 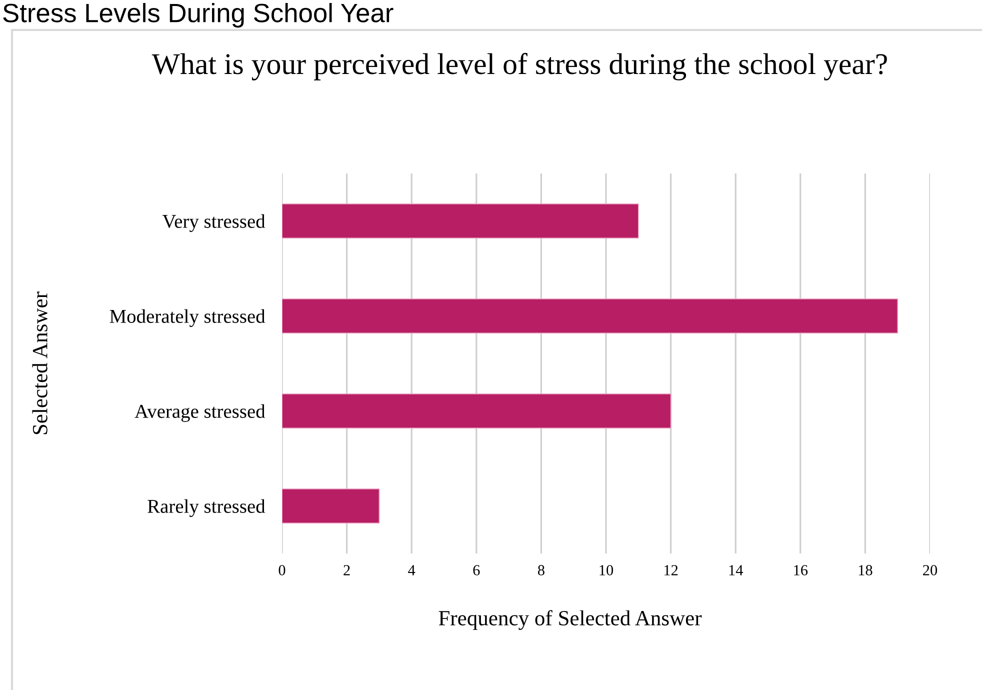 What do you see at coordinates (801, 570) in the screenshot?
I see `x-tick-label: 16` at bounding box center [801, 570].